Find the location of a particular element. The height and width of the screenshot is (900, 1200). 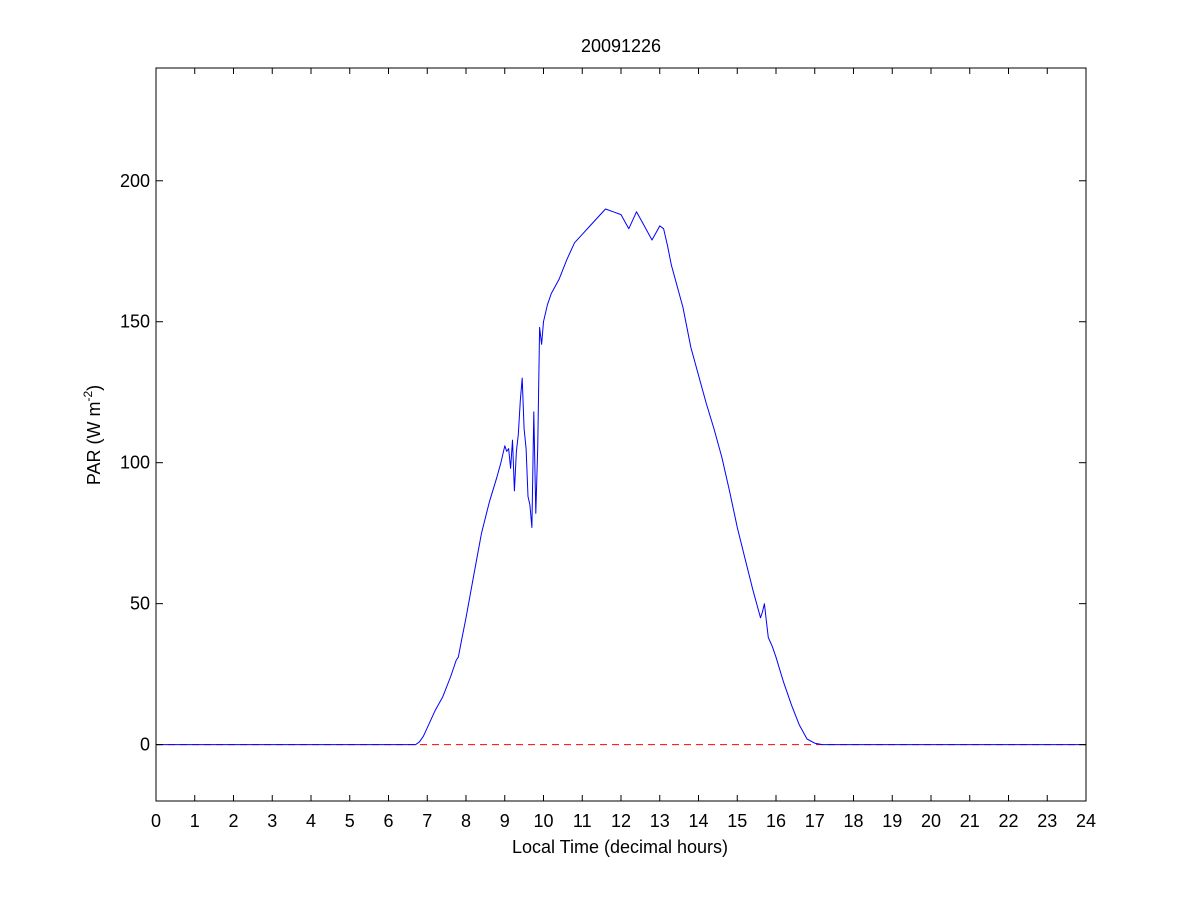

y-tick-label: 150 is located at coordinates (135, 322).